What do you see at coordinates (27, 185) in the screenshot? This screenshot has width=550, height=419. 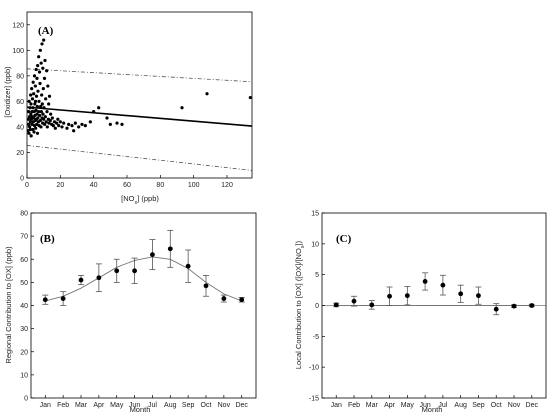 I see `panel-a-x-tick-label: 0` at bounding box center [27, 185].